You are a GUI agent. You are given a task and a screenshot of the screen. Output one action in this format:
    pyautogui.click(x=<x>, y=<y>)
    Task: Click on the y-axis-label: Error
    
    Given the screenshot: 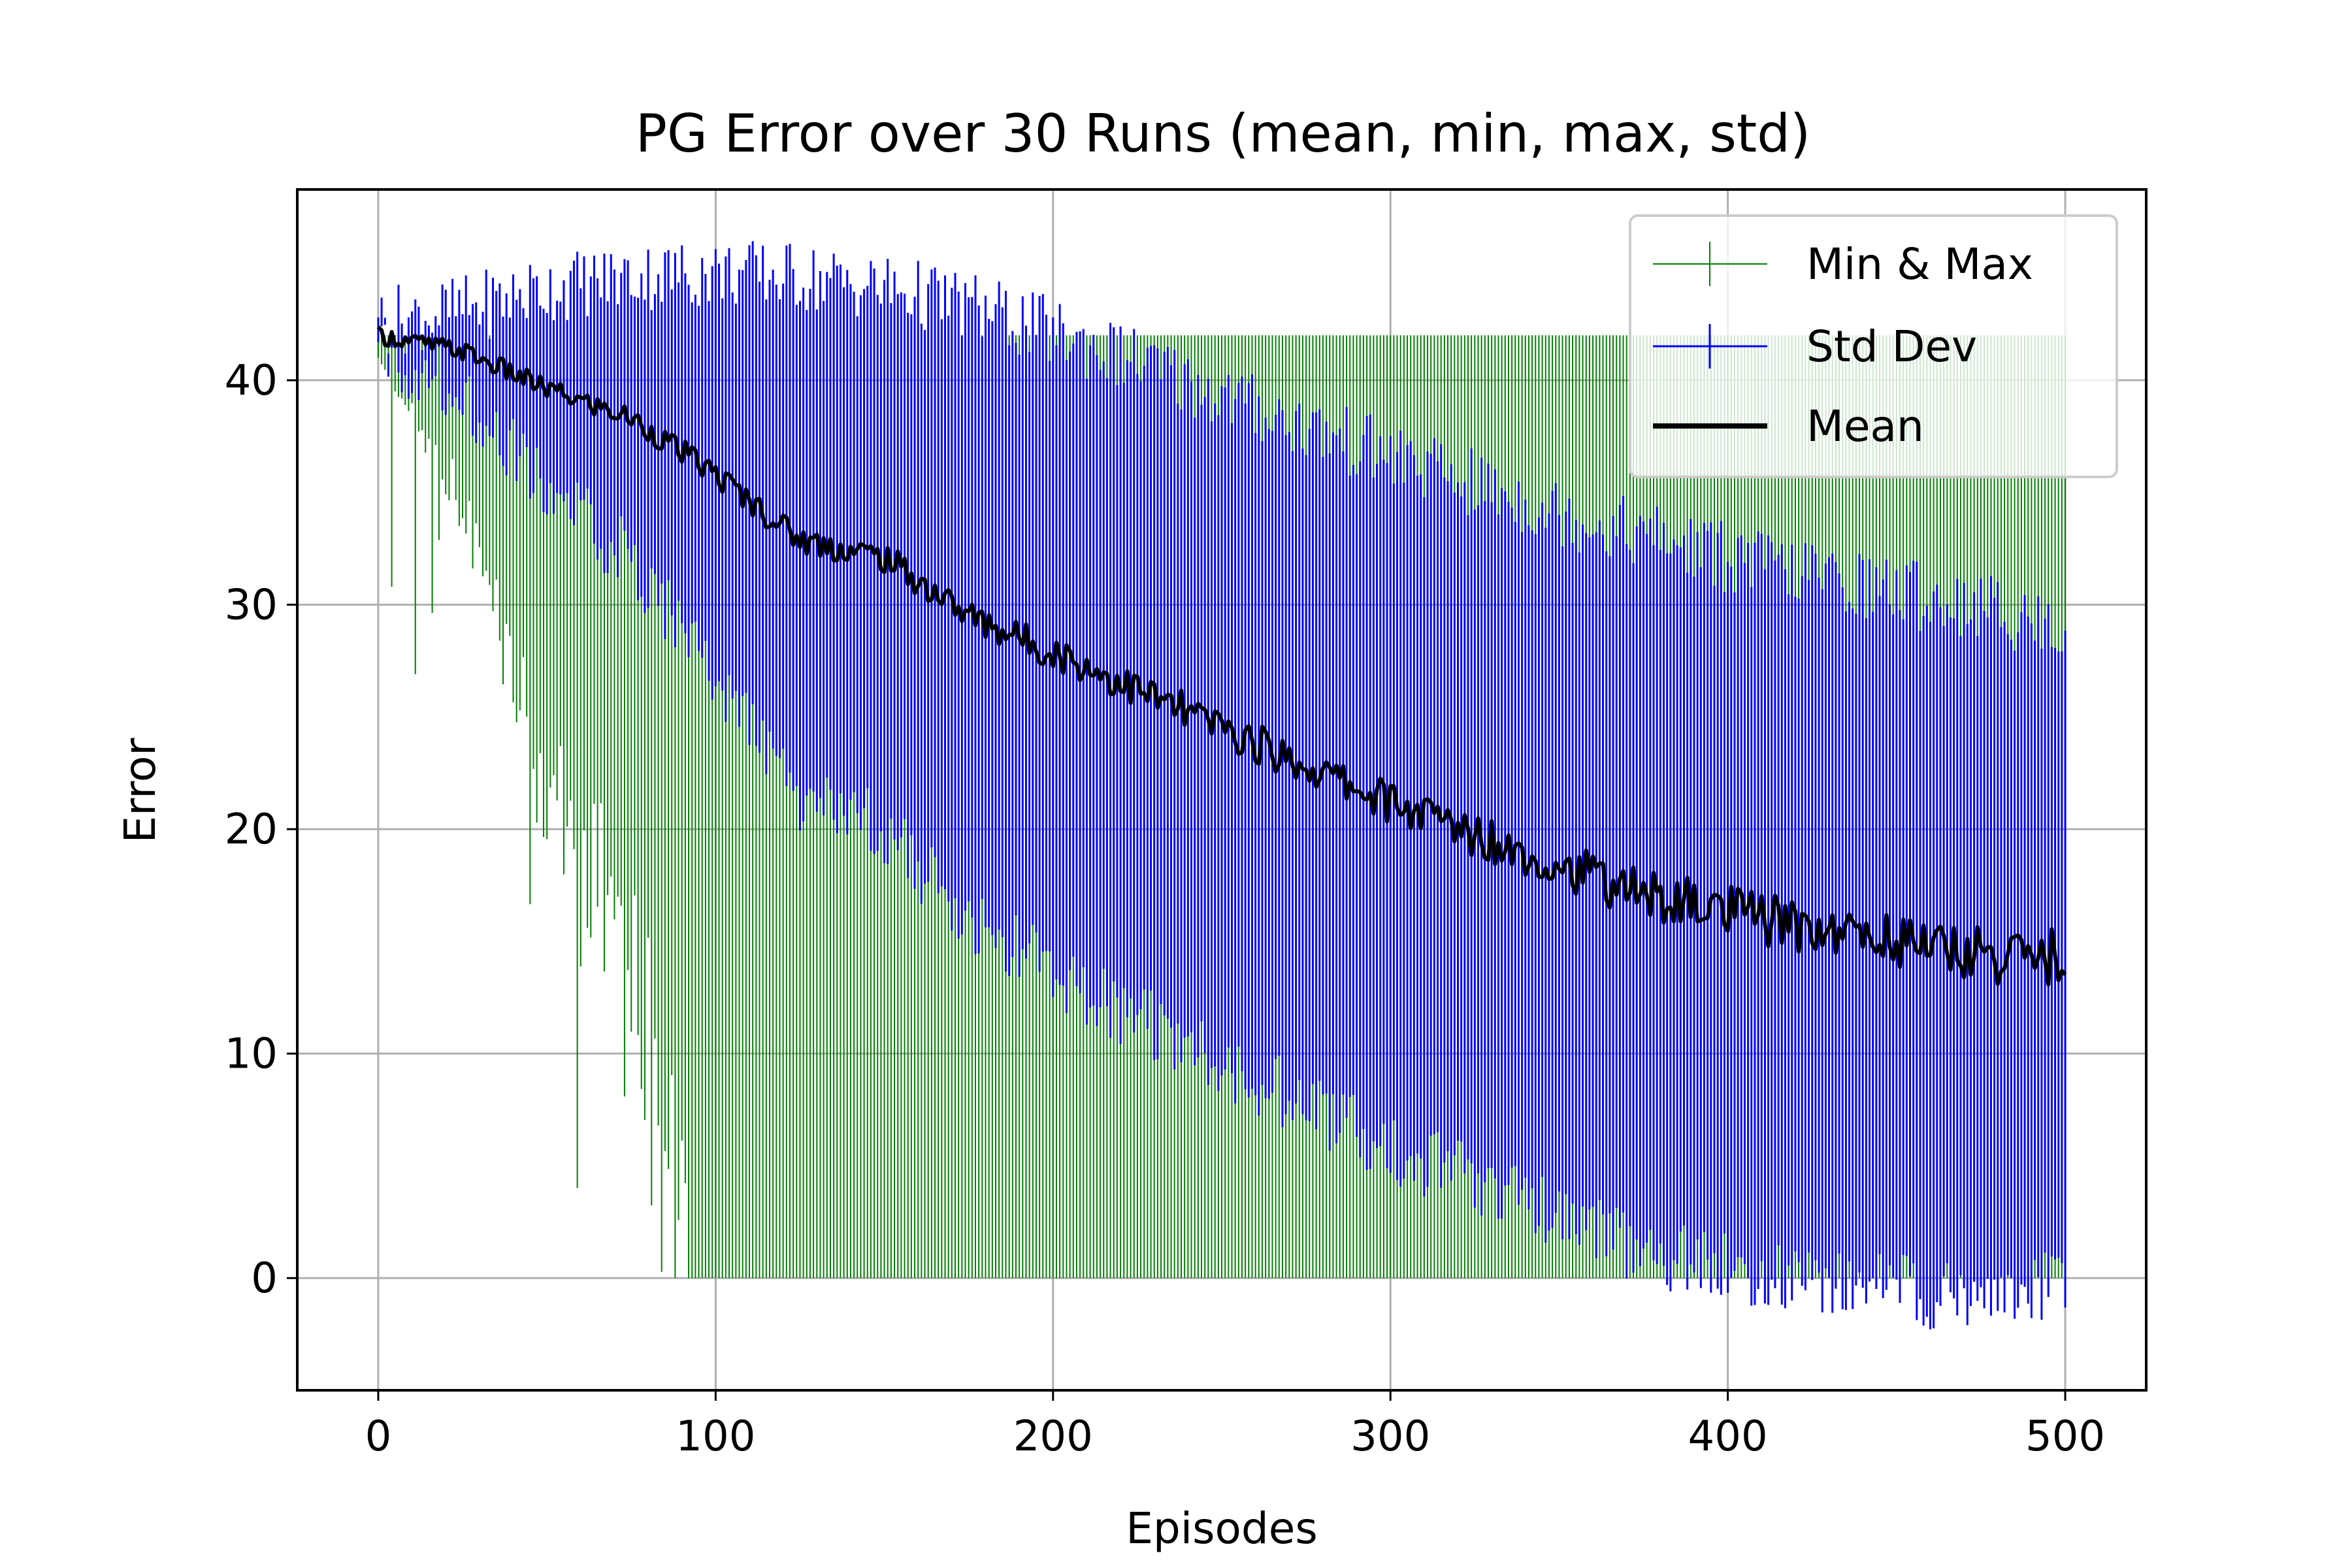 What is the action you would take?
    pyautogui.click(x=140, y=790)
    